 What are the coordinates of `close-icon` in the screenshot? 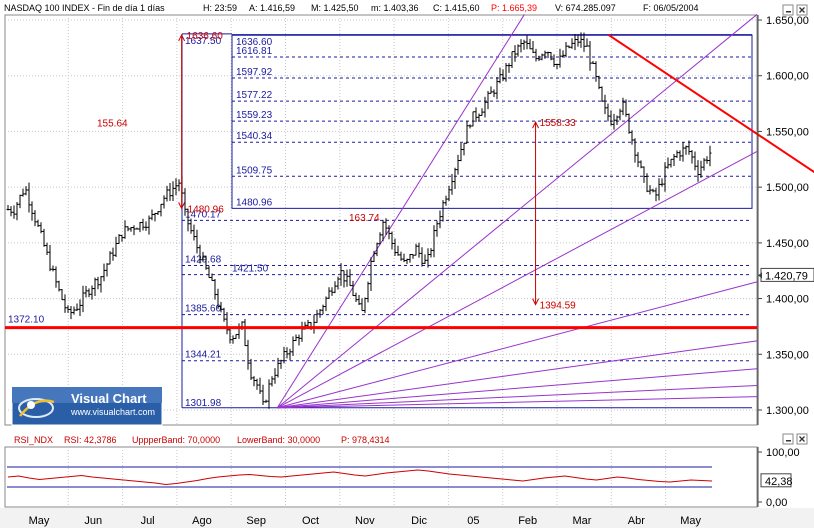 It's located at (802, 10).